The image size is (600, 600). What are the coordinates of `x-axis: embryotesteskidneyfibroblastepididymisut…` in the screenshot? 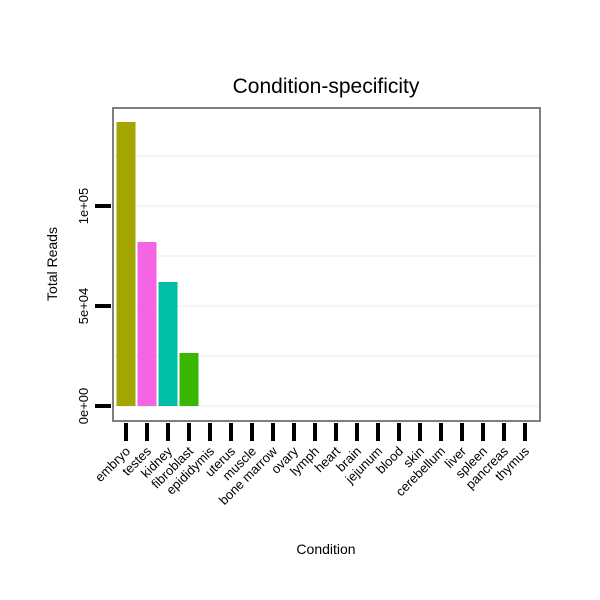 It's located at (312, 465).